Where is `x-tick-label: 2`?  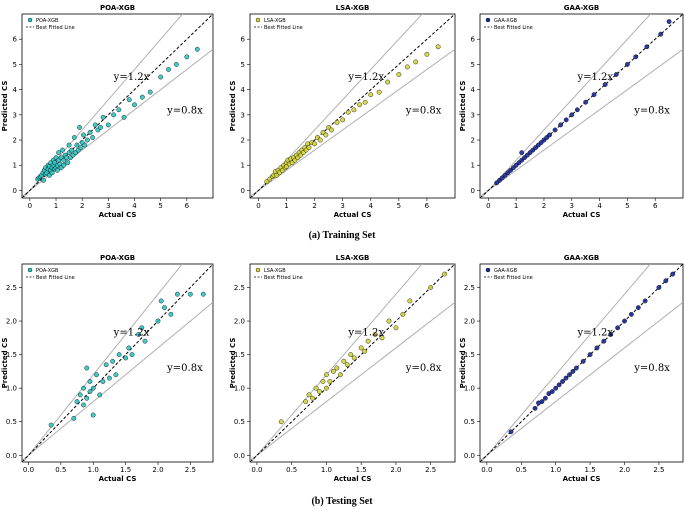
x-tick-label: 2 is located at coordinates (544, 206).